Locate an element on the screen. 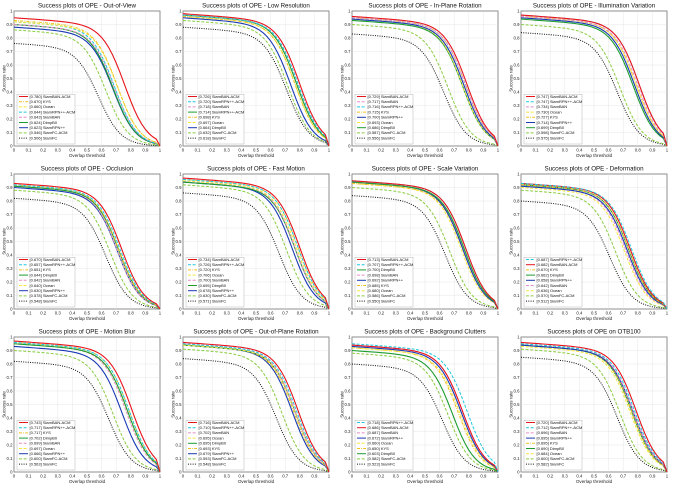  x-tick-label: 0.3 is located at coordinates (227, 476).